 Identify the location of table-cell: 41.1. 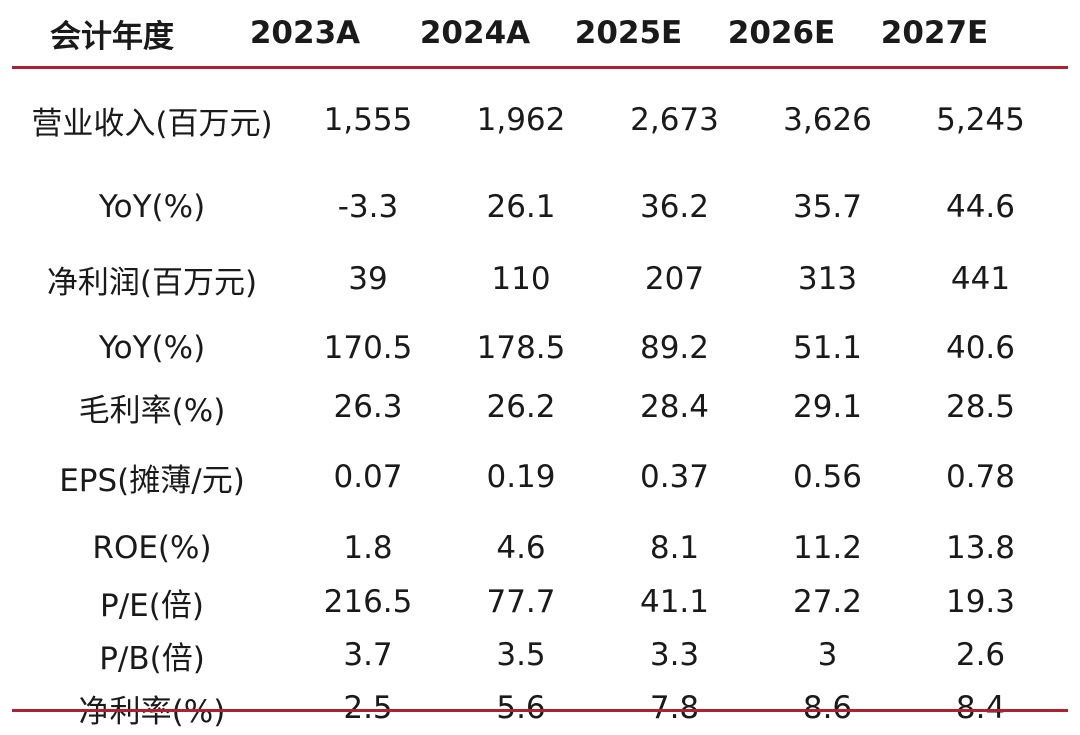
(674, 602).